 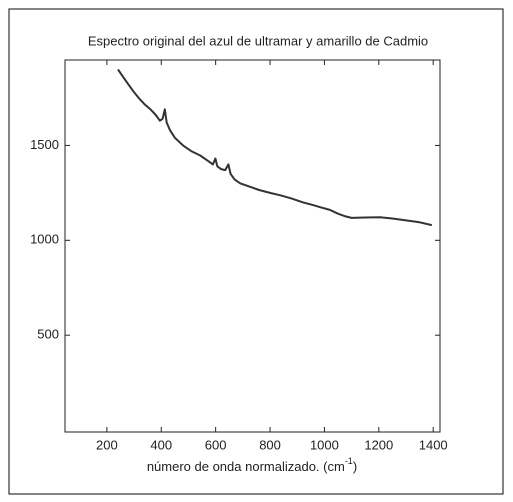 I want to click on x-tick-label: 1200, so click(x=378, y=444).